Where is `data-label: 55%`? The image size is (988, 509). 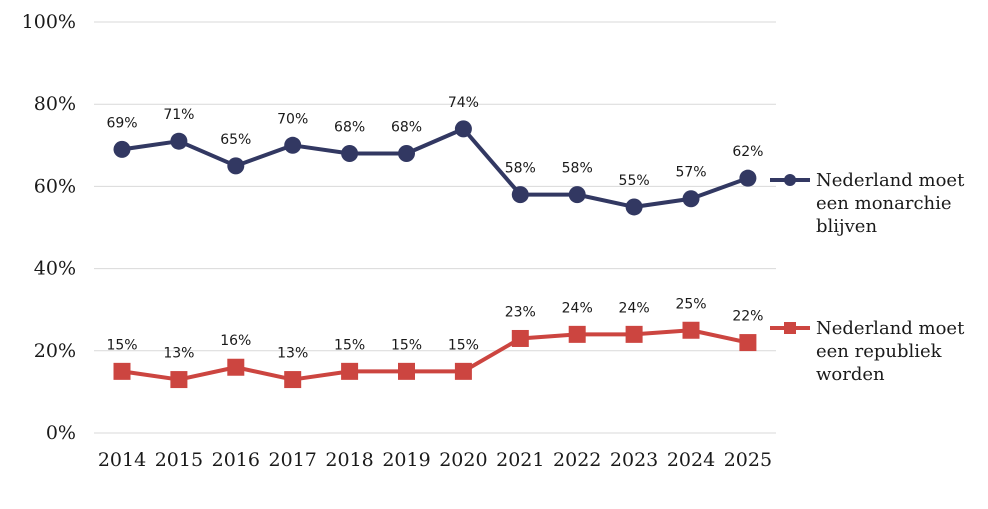 data-label: 55% is located at coordinates (634, 181).